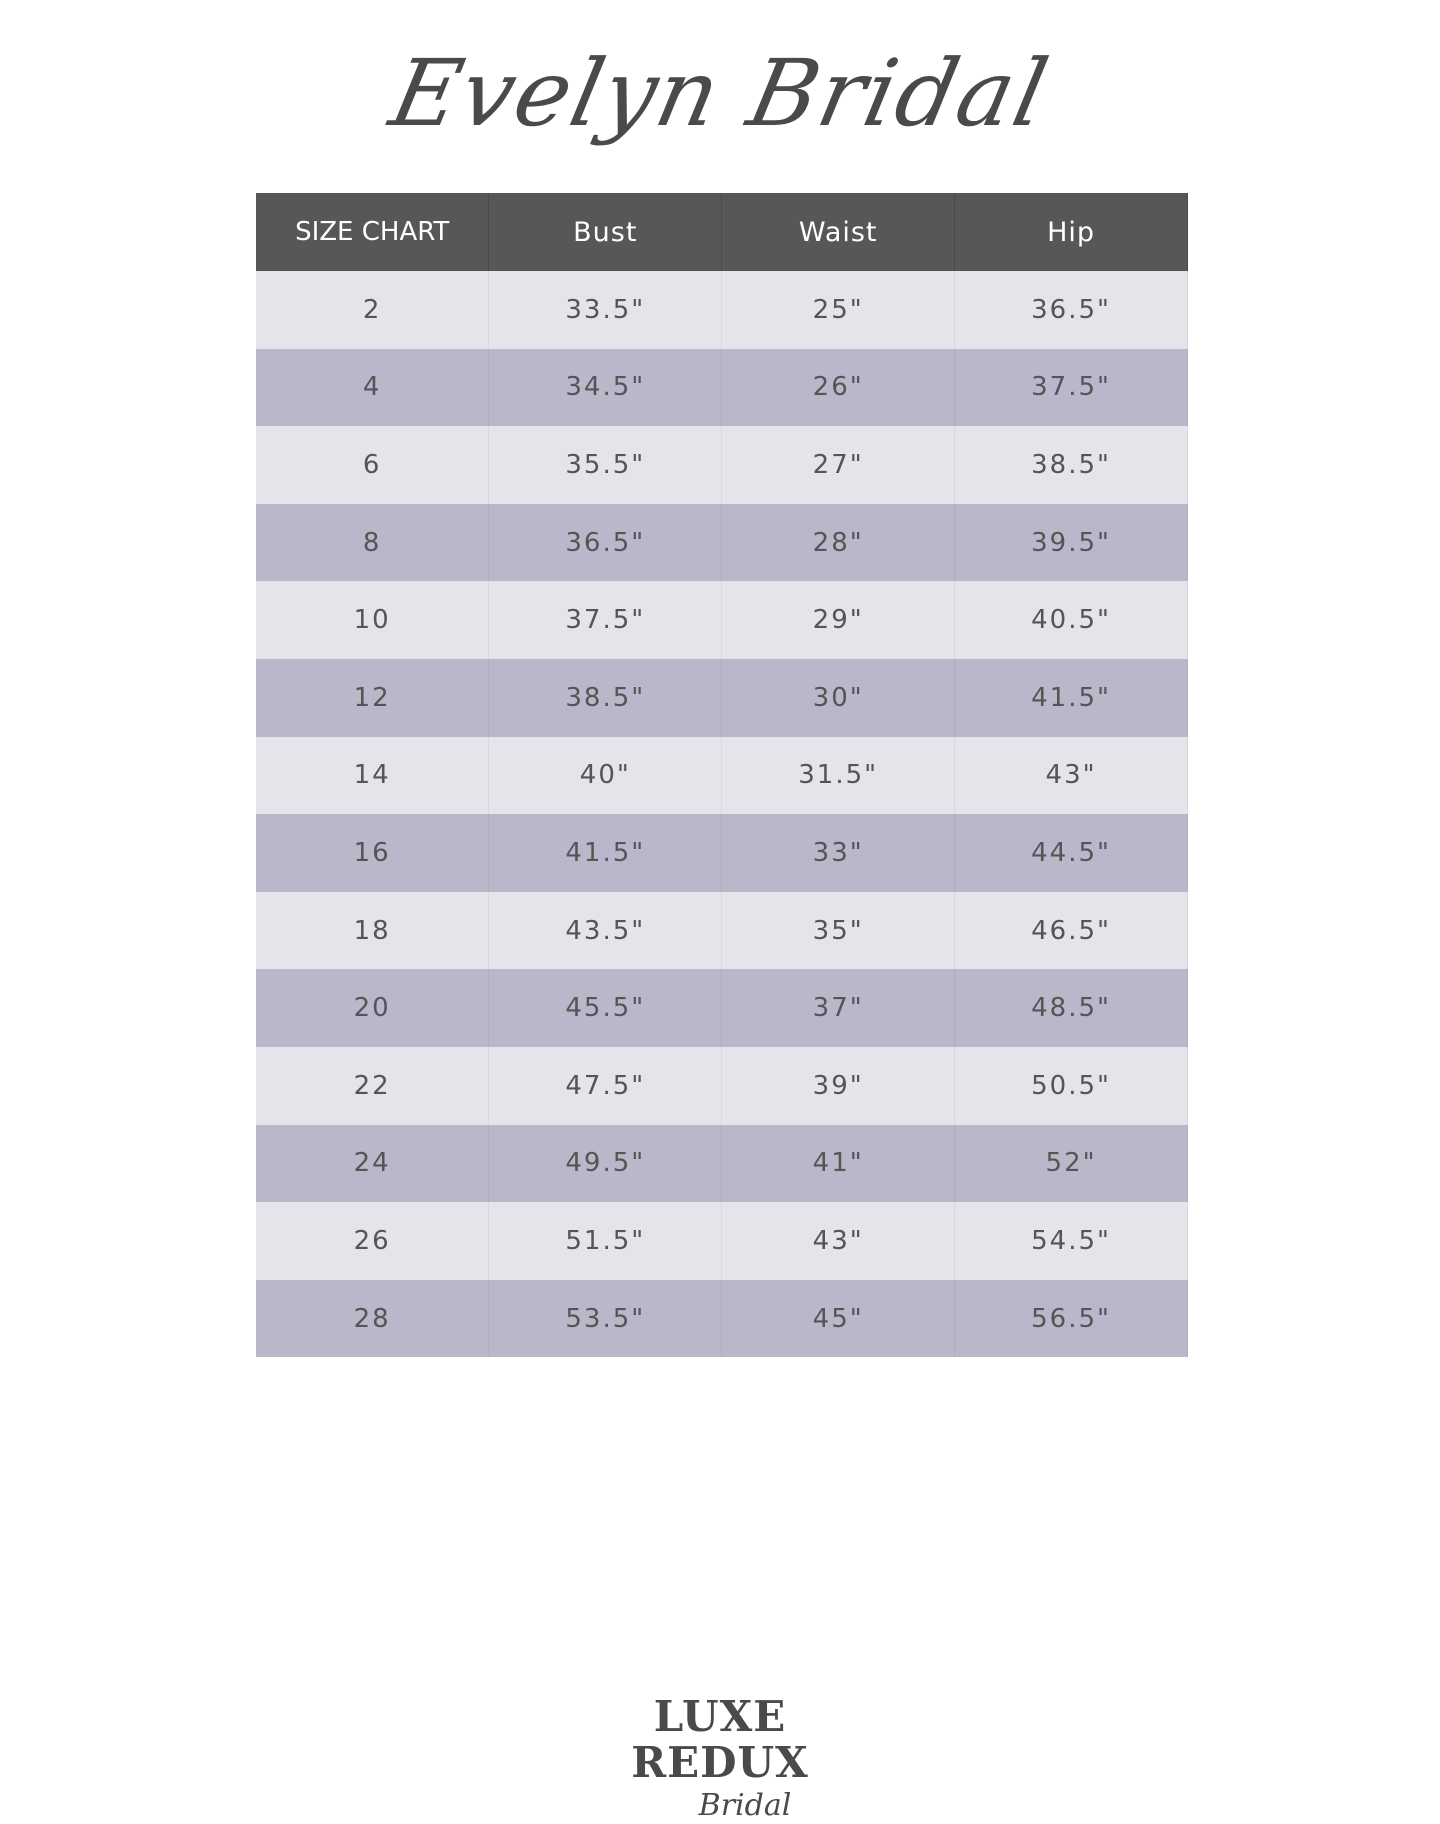 The height and width of the screenshot is (1824, 1440). I want to click on table-row: 4 34.5" 26" 37.5", so click(722, 387).